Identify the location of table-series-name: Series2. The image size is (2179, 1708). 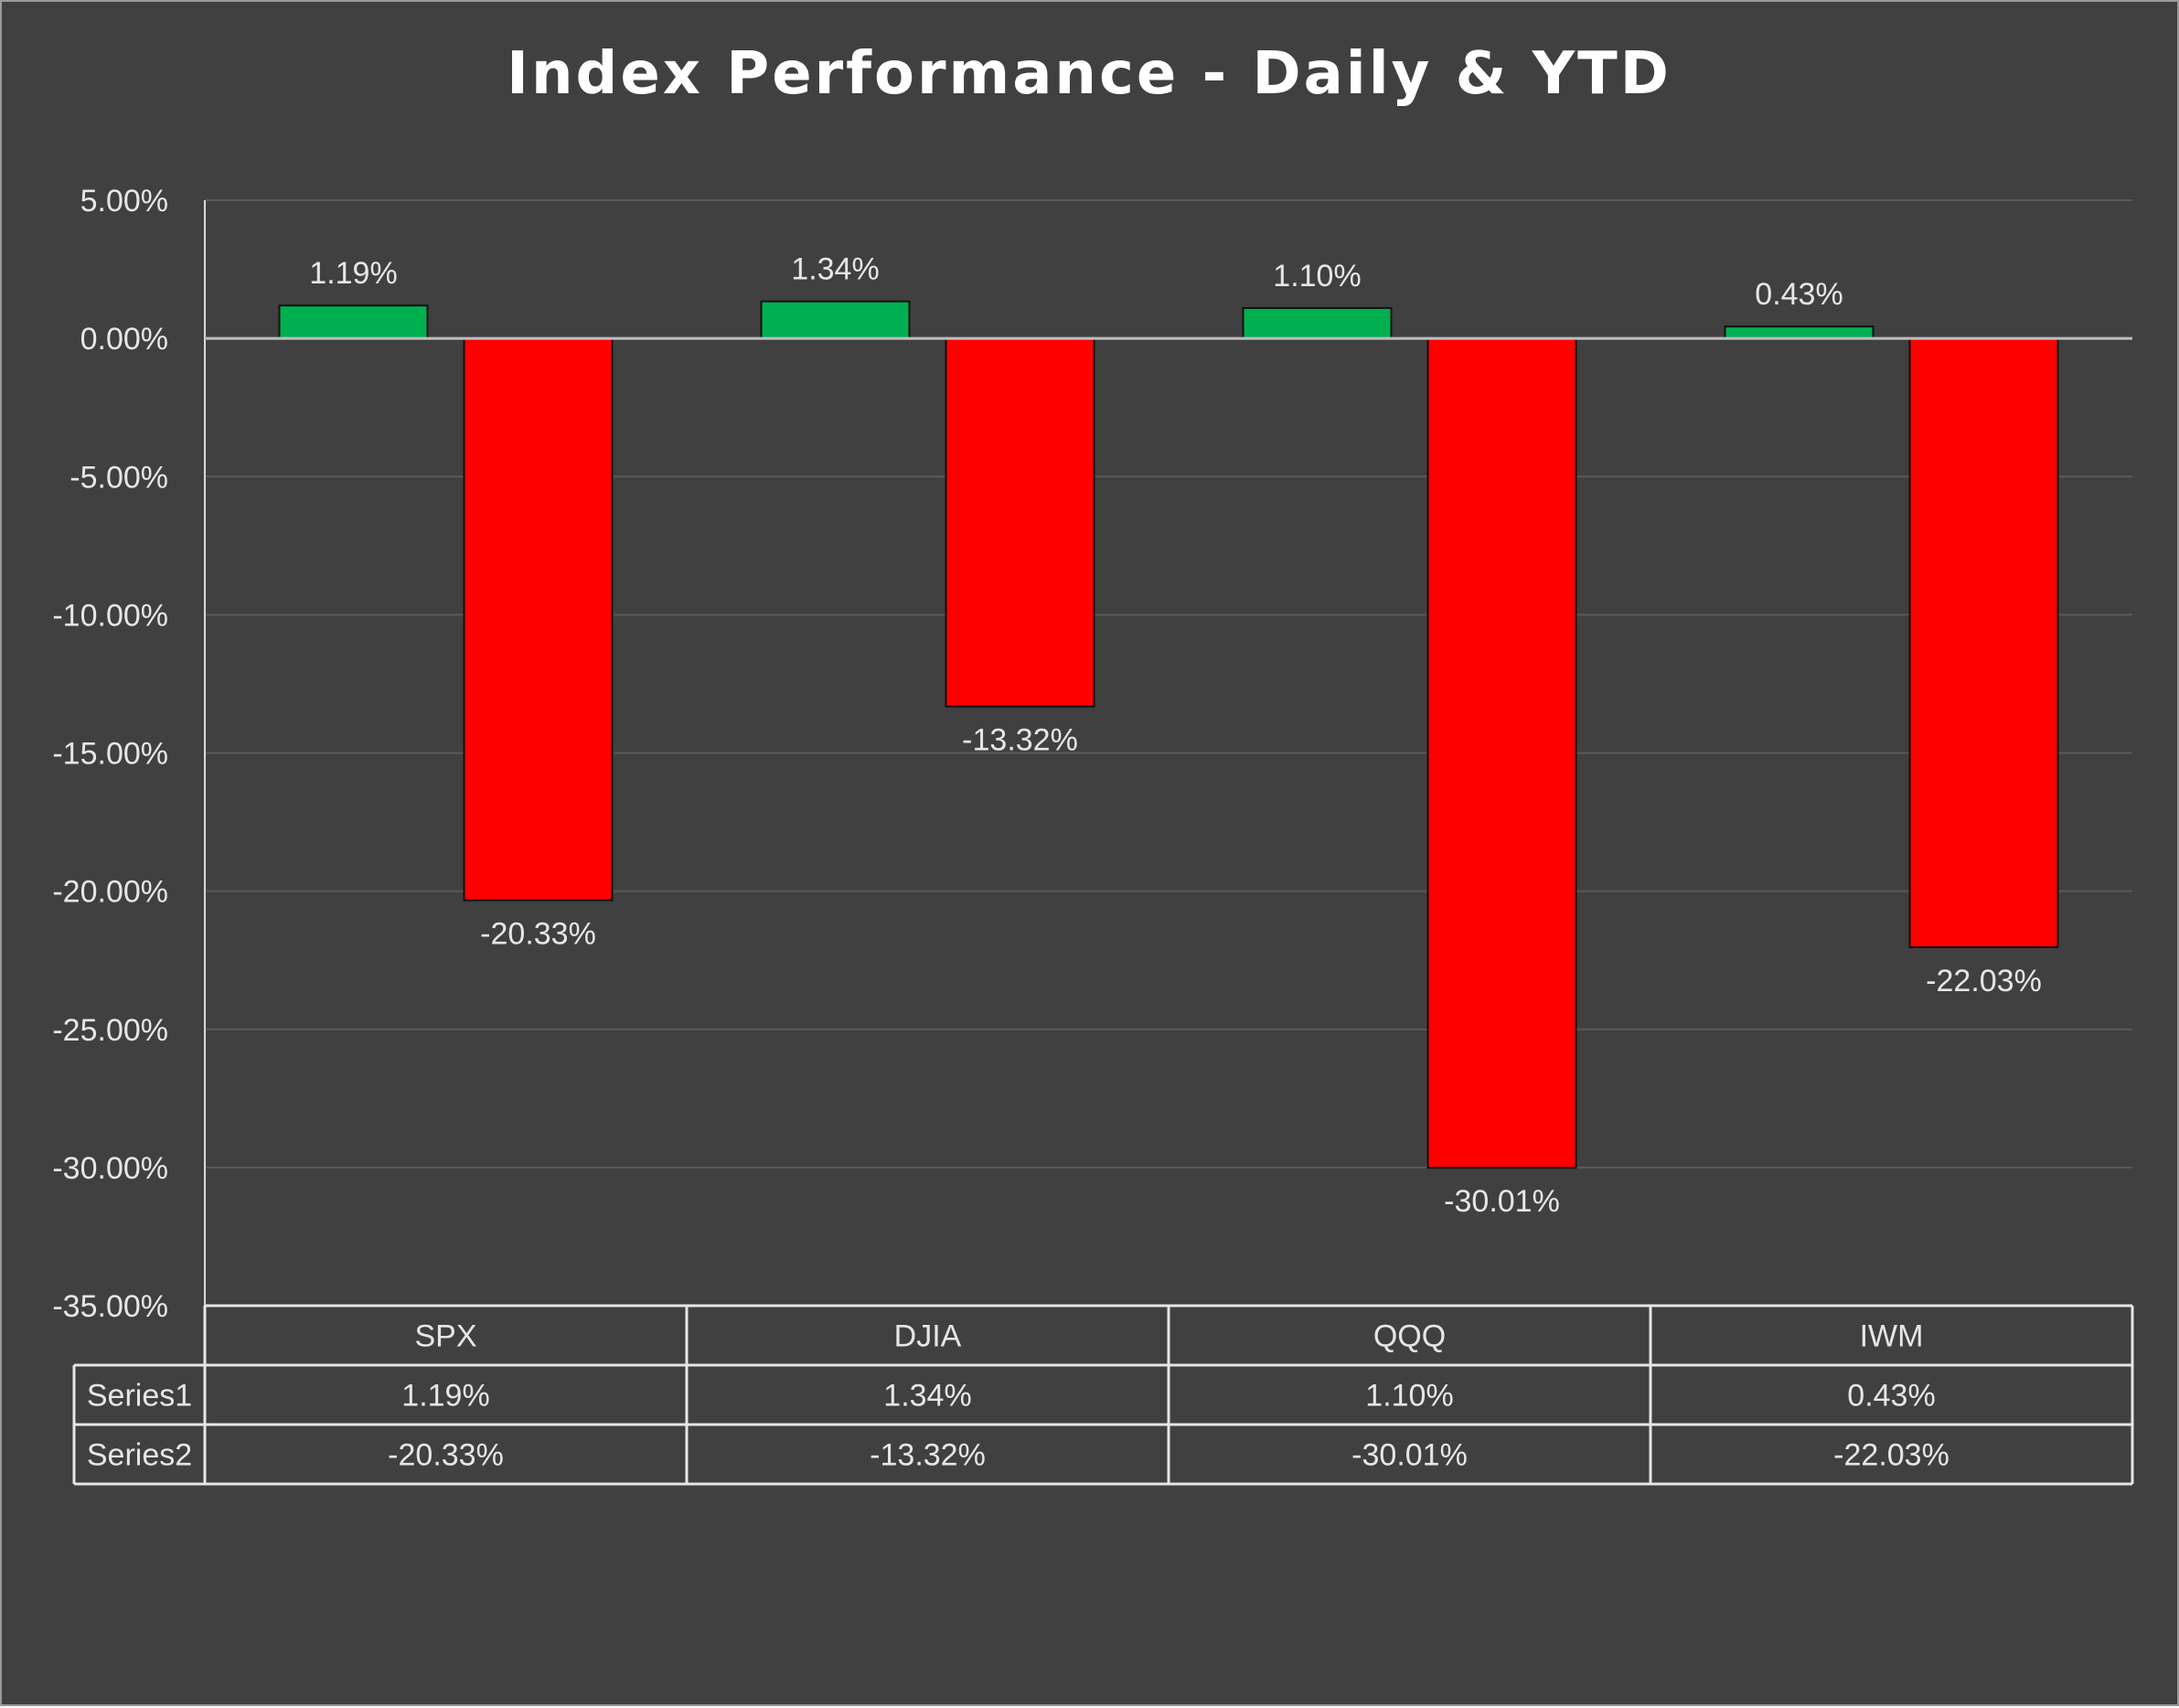
(139, 1456).